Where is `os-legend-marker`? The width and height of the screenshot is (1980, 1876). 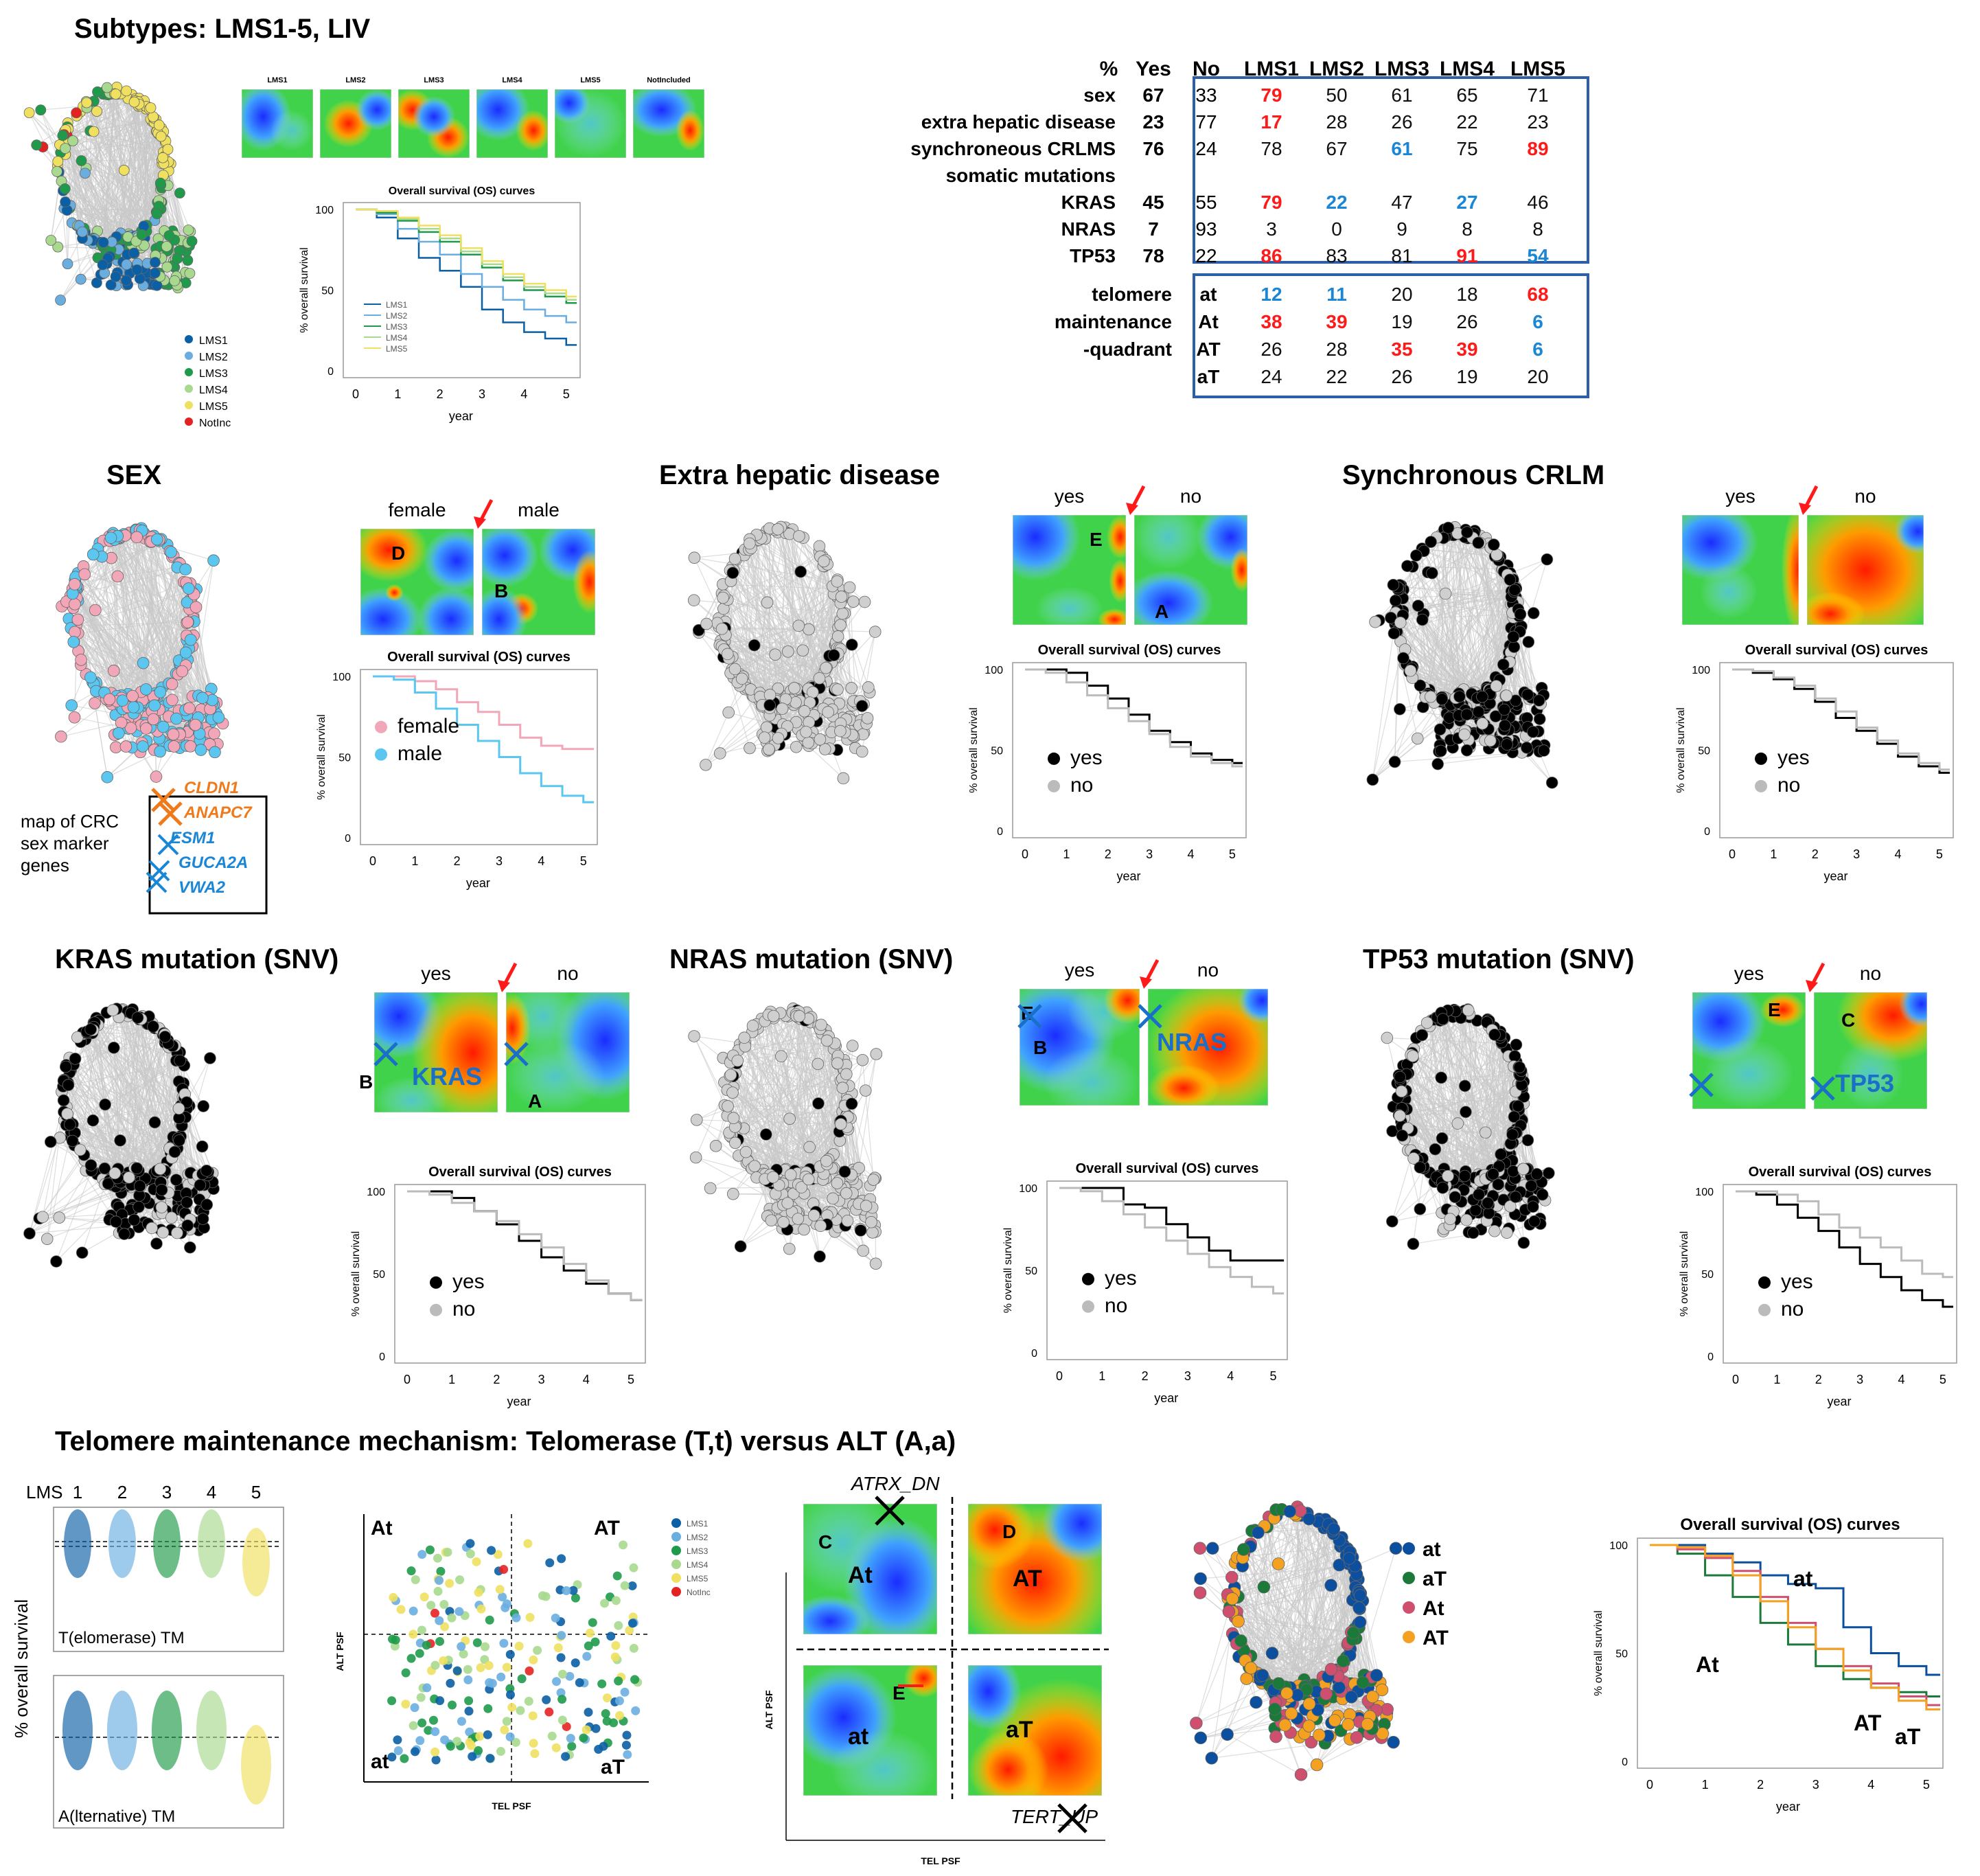 os-legend-marker is located at coordinates (381, 726).